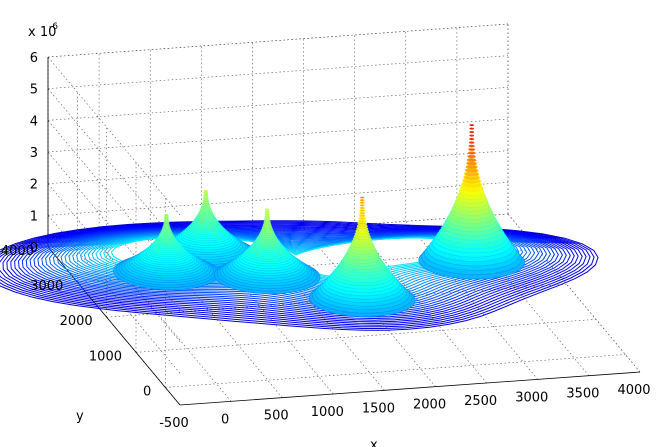 The width and height of the screenshot is (660, 447). What do you see at coordinates (114, 326) in the screenshot?
I see `y-axis-line` at bounding box center [114, 326].